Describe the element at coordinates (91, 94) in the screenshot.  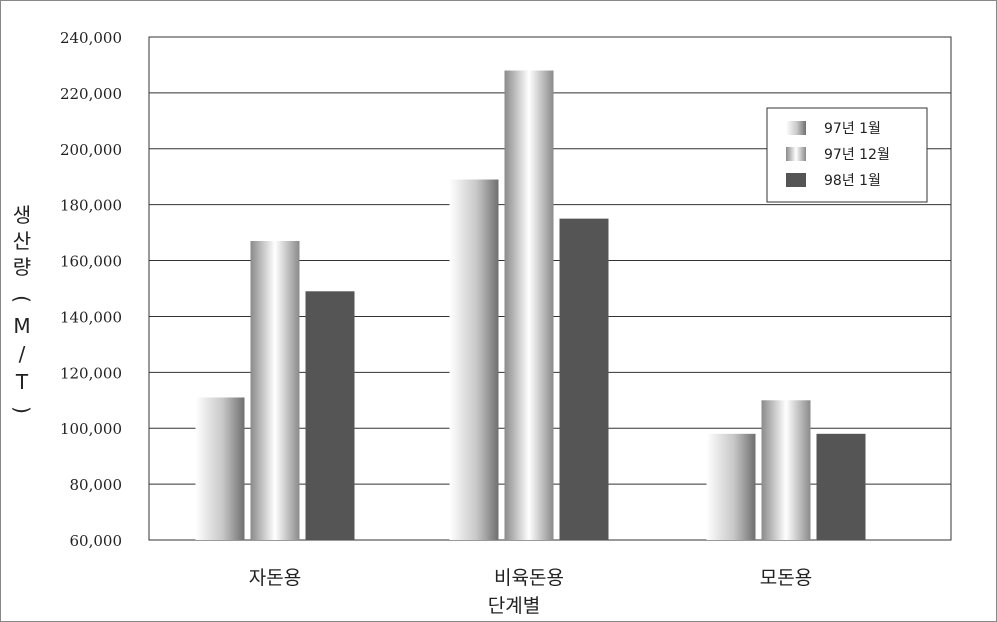
I see `y-tick-label: 220,000` at that location.